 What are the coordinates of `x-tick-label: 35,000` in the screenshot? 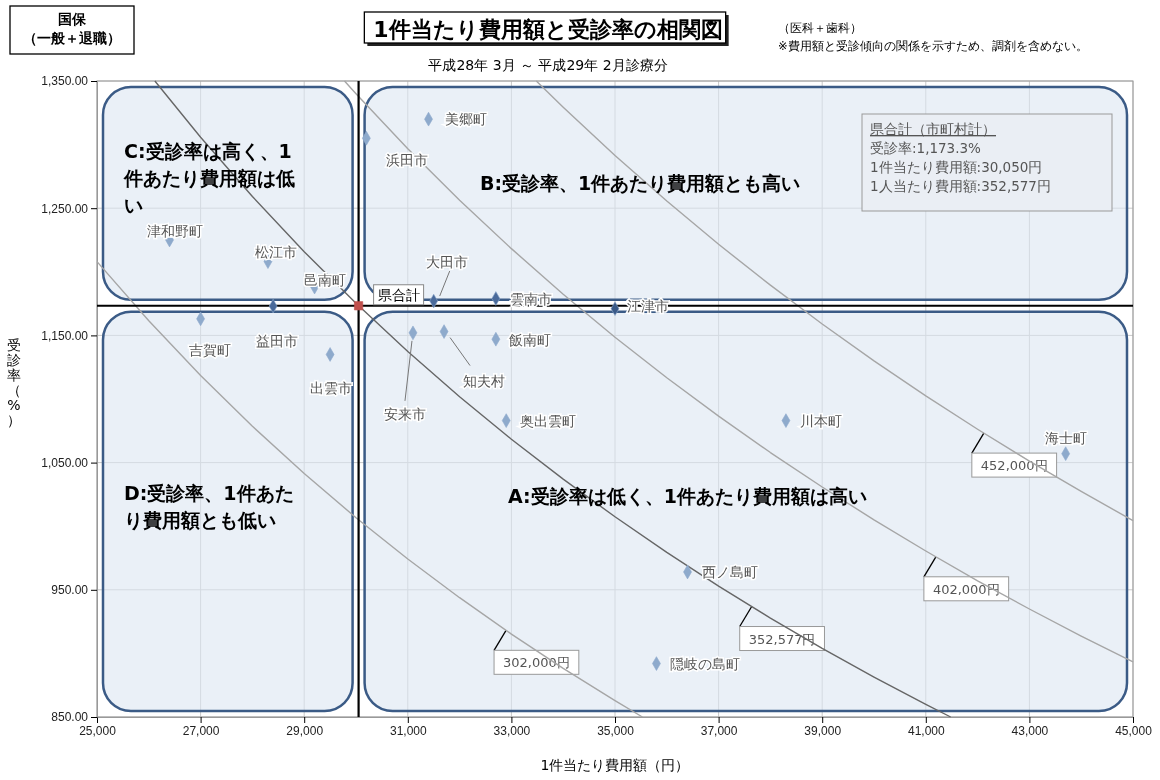 It's located at (616, 730).